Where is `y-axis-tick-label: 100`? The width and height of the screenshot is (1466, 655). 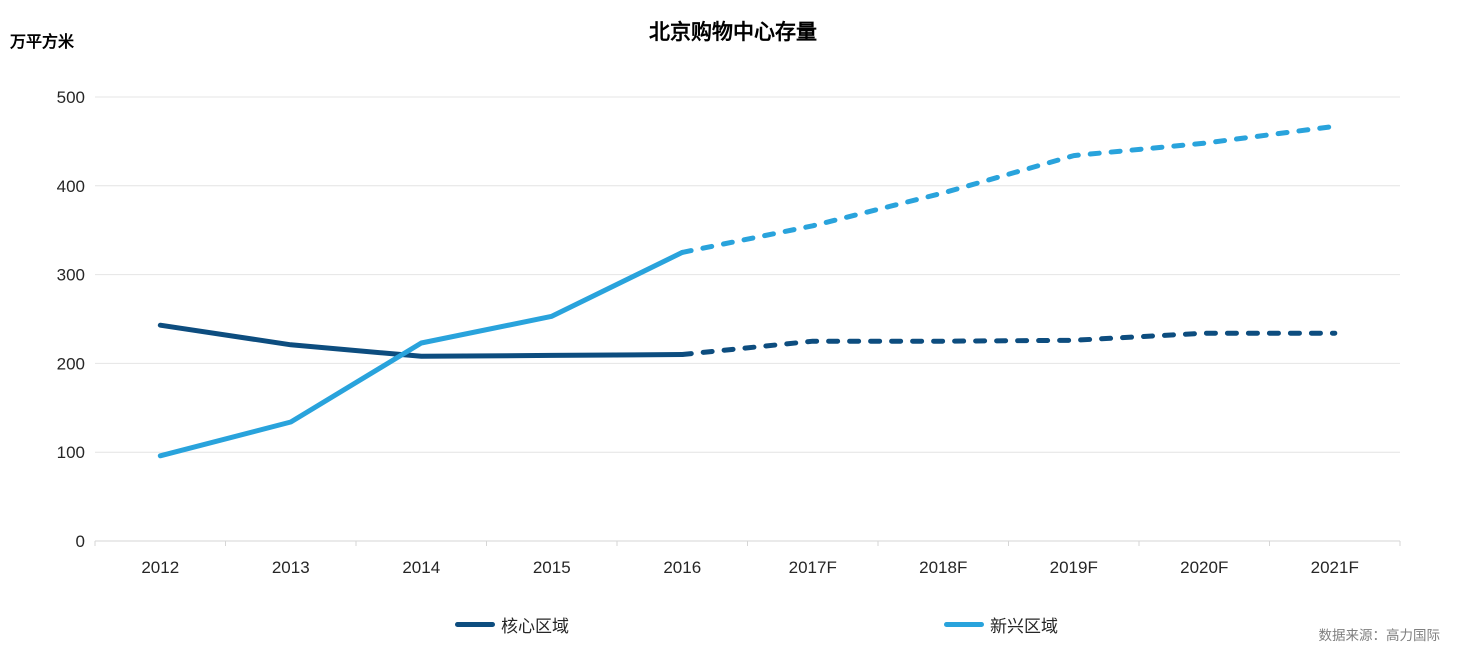
y-axis-tick-label: 100 is located at coordinates (71, 452).